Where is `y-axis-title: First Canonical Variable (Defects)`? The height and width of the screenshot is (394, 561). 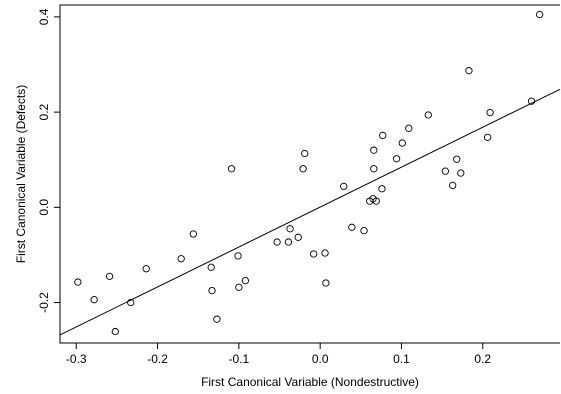
y-axis-title: First Canonical Variable (Defects) is located at coordinates (21, 174).